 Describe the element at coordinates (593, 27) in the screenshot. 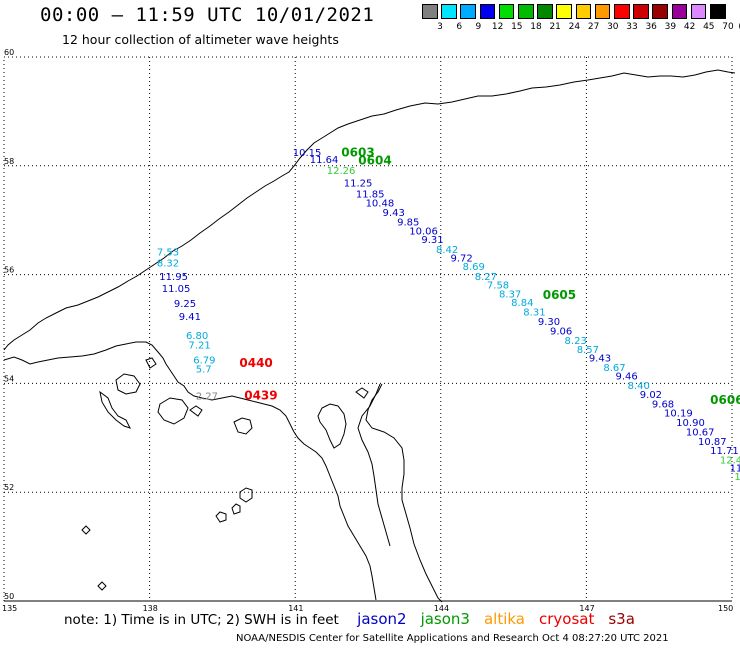

I see `scale-label: 27` at that location.